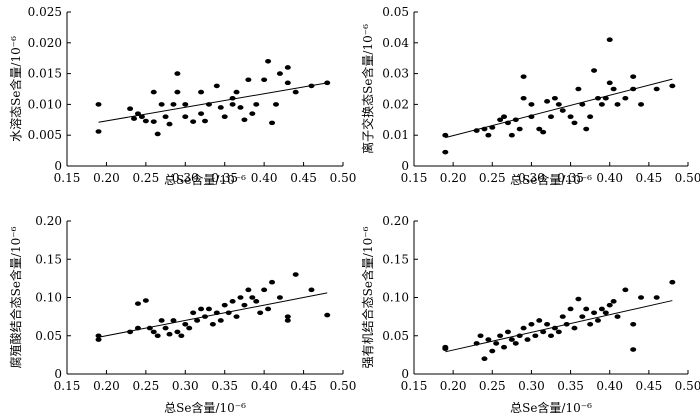 This screenshot has width=700, height=419. I want to click on y-axis-label: 强有机结合态Se含量/10⁻⁶, so click(367, 297).